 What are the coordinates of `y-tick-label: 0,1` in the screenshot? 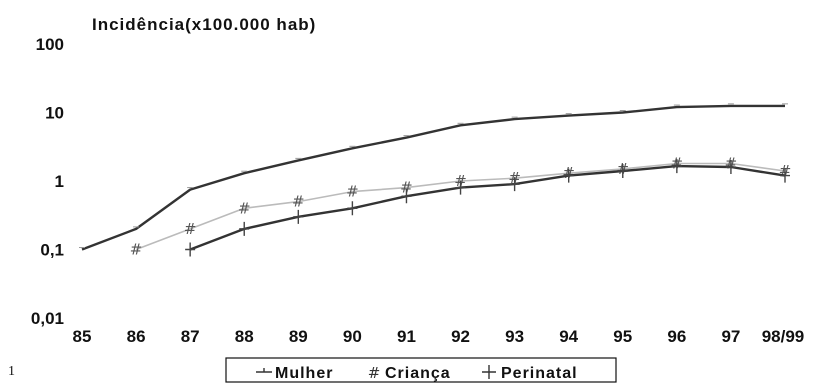 It's located at (52, 250).